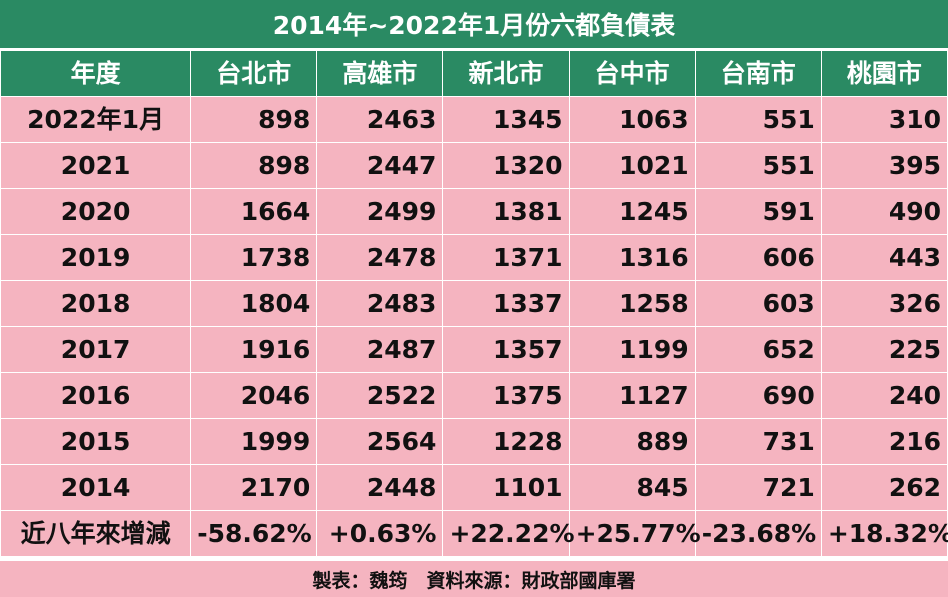 This screenshot has height=597, width=948. I want to click on value-cell: 2448, so click(380, 487).